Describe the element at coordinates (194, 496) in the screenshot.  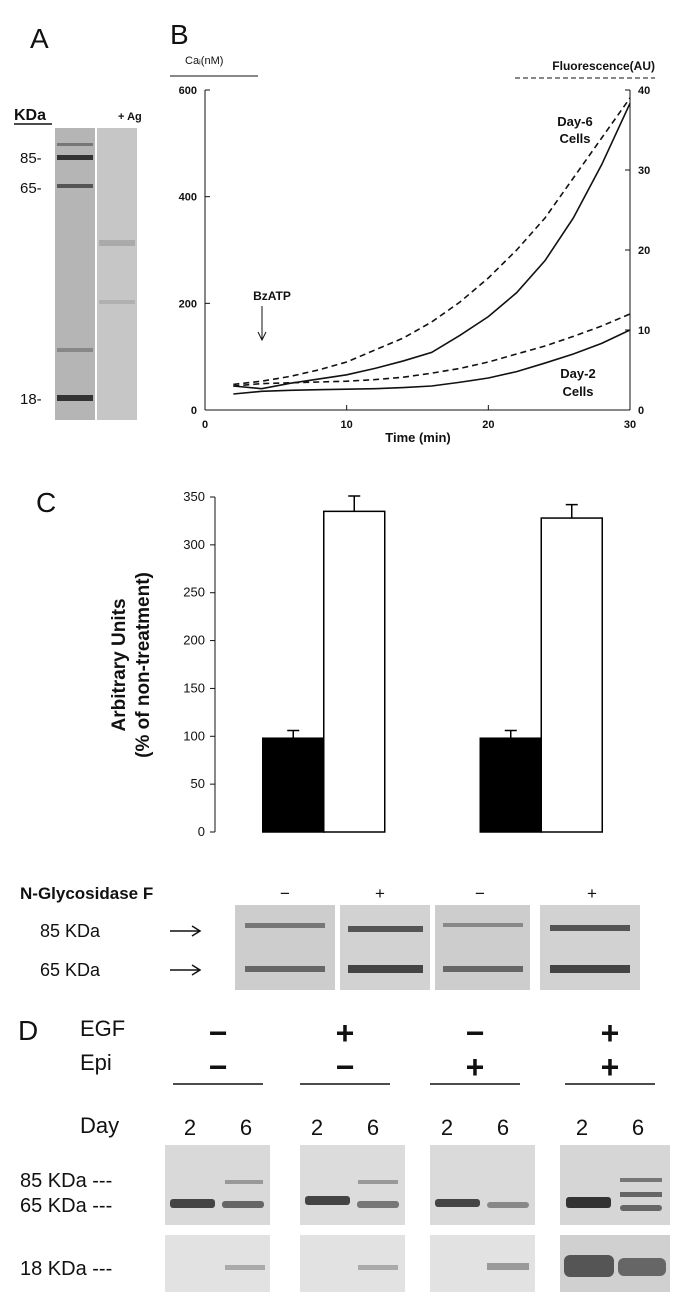
I see `y-tick-label: 350` at that location.